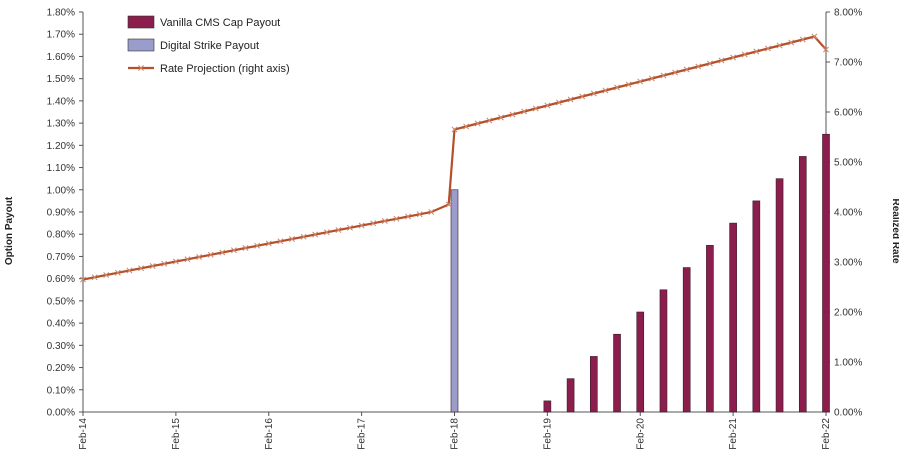 Image resolution: width=899 pixels, height=455 pixels. Describe the element at coordinates (848, 313) in the screenshot. I see `y2-tick-label: 2.00%` at that location.